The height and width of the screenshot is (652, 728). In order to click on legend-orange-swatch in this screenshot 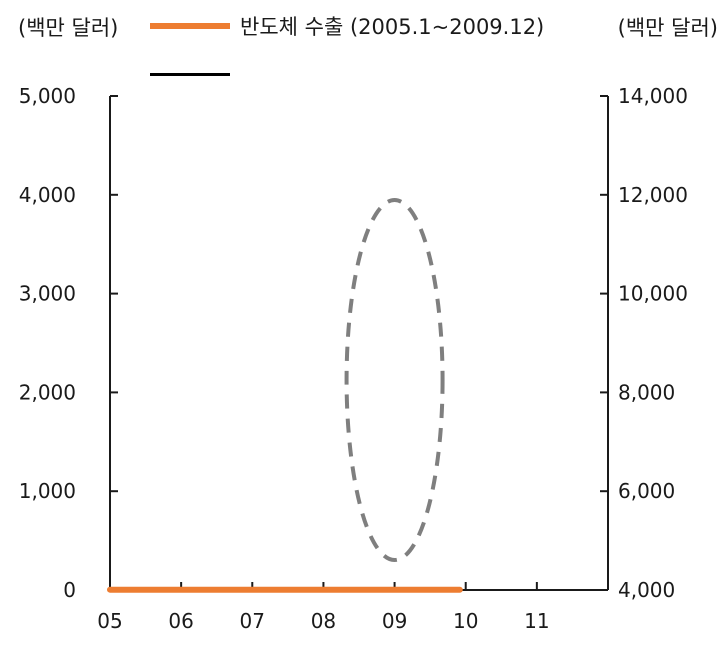, I will do `click(190, 26)`.